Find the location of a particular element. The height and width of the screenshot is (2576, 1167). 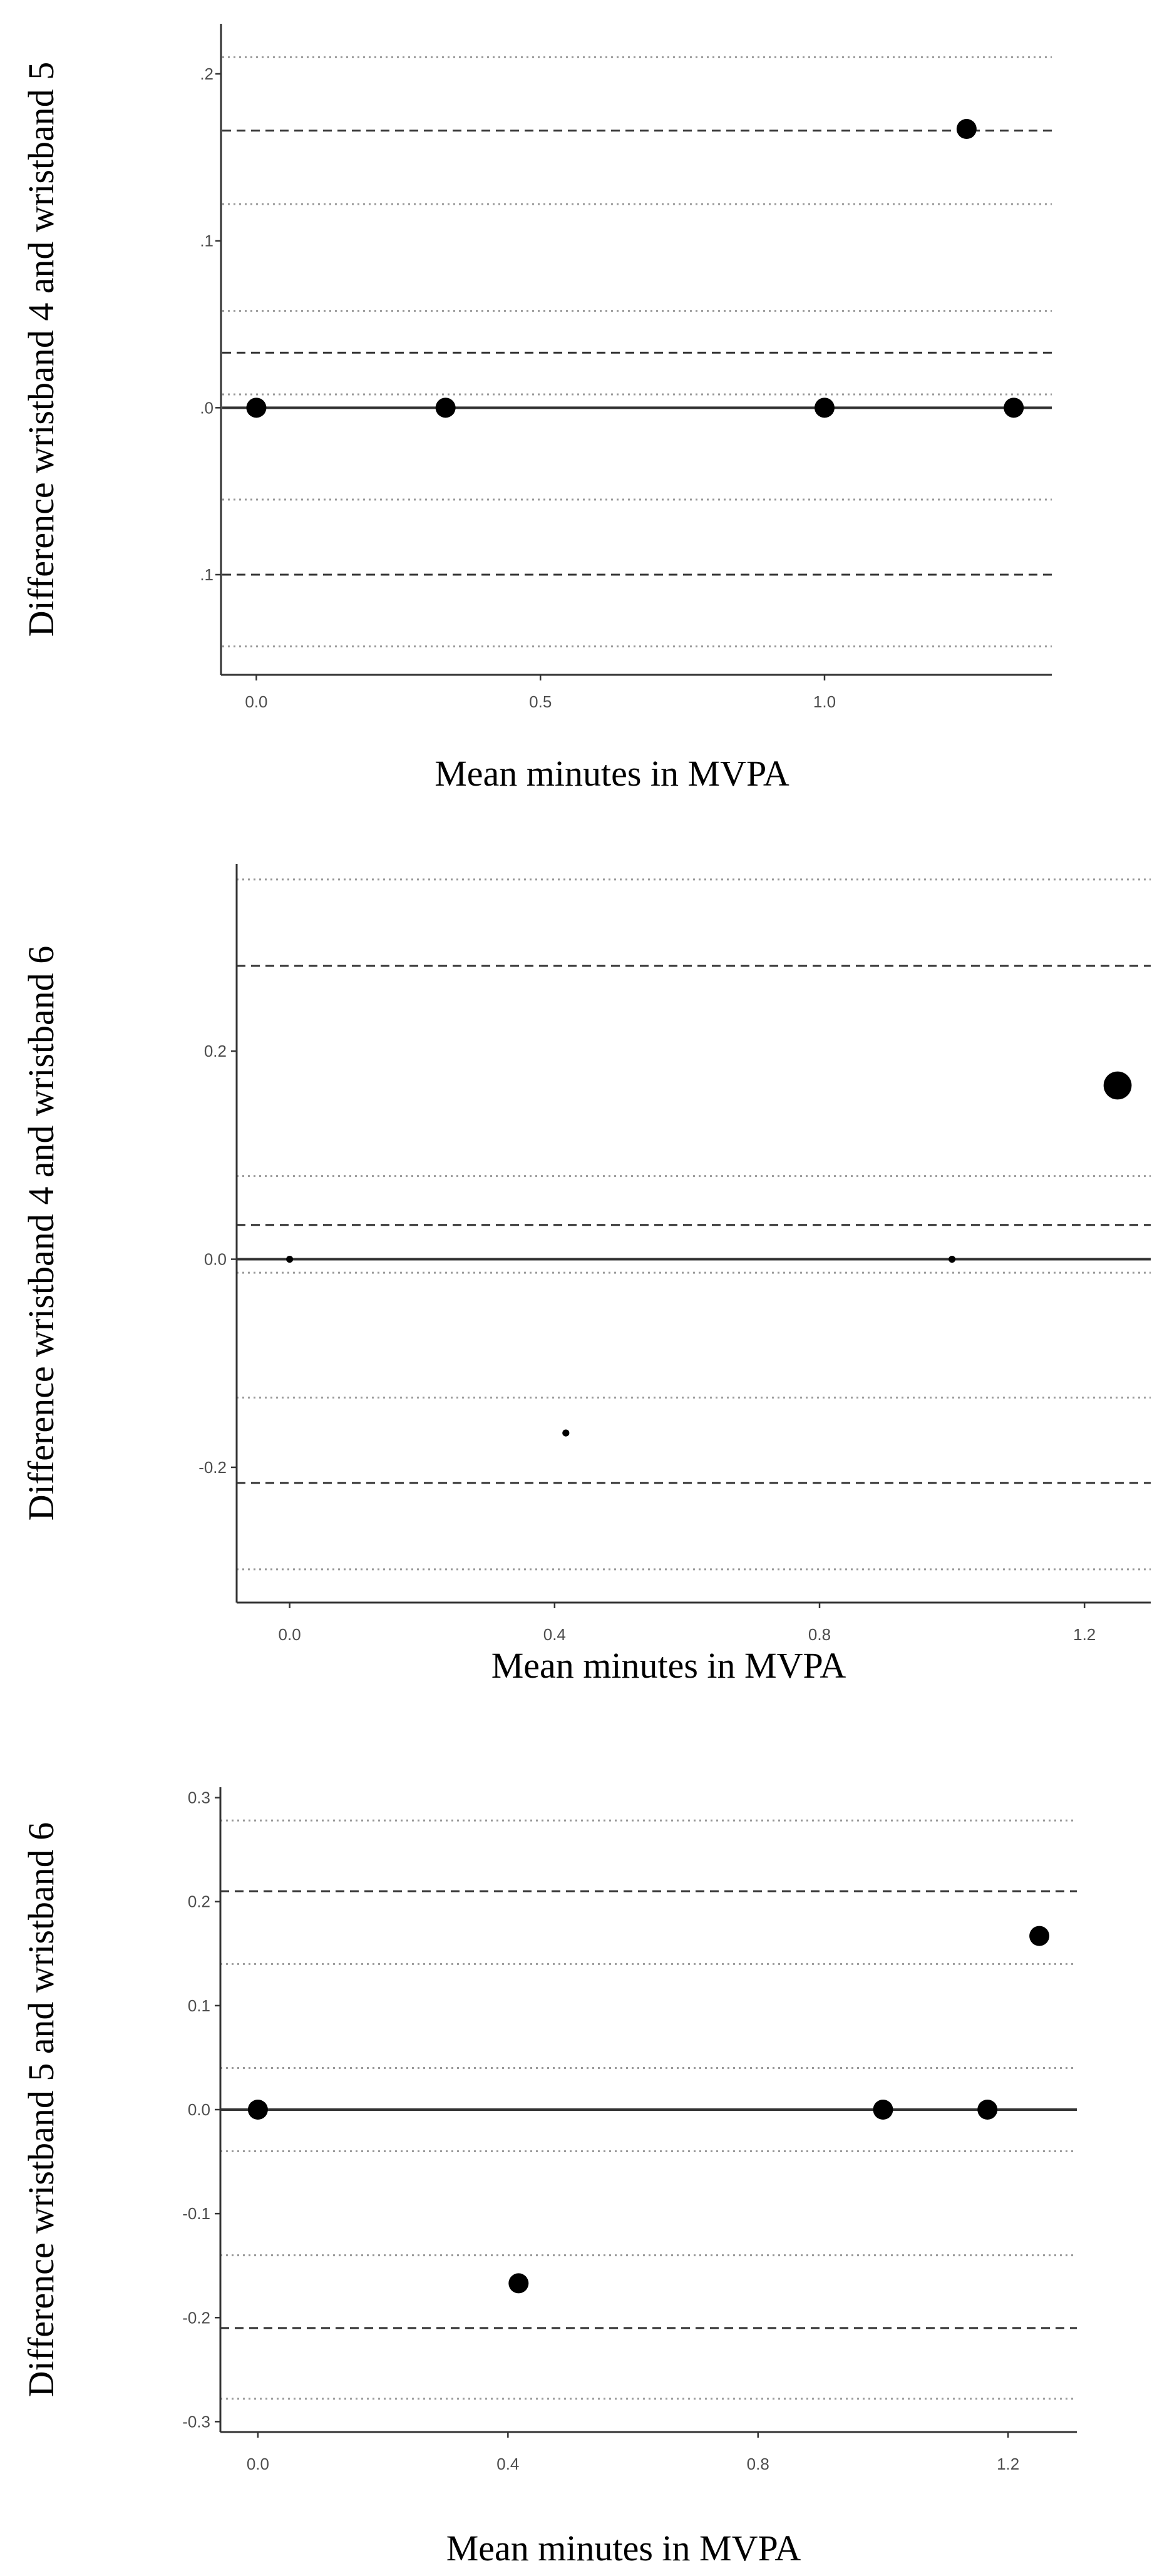

y-axis-title: Difference wristband 5 and wristband 6 is located at coordinates (41, 2110).